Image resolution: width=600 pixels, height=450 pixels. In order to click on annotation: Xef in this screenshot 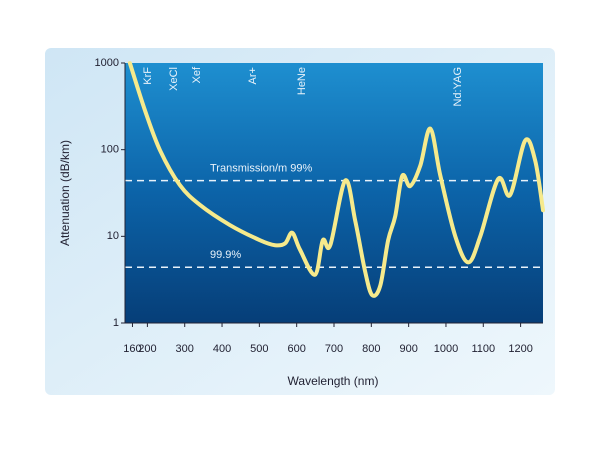, I will do `click(197, 74)`.